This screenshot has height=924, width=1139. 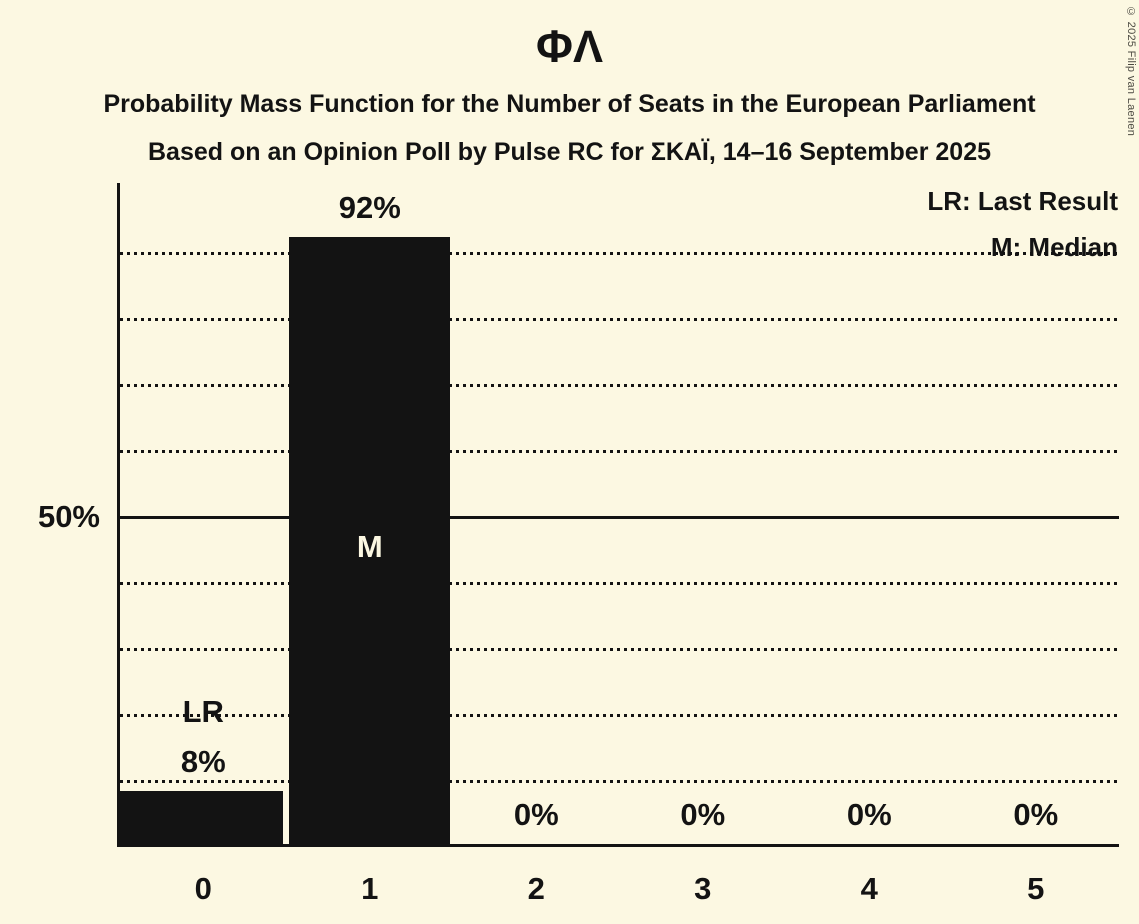 What do you see at coordinates (369, 207) in the screenshot?
I see `bar-value-label-1: 92%` at bounding box center [369, 207].